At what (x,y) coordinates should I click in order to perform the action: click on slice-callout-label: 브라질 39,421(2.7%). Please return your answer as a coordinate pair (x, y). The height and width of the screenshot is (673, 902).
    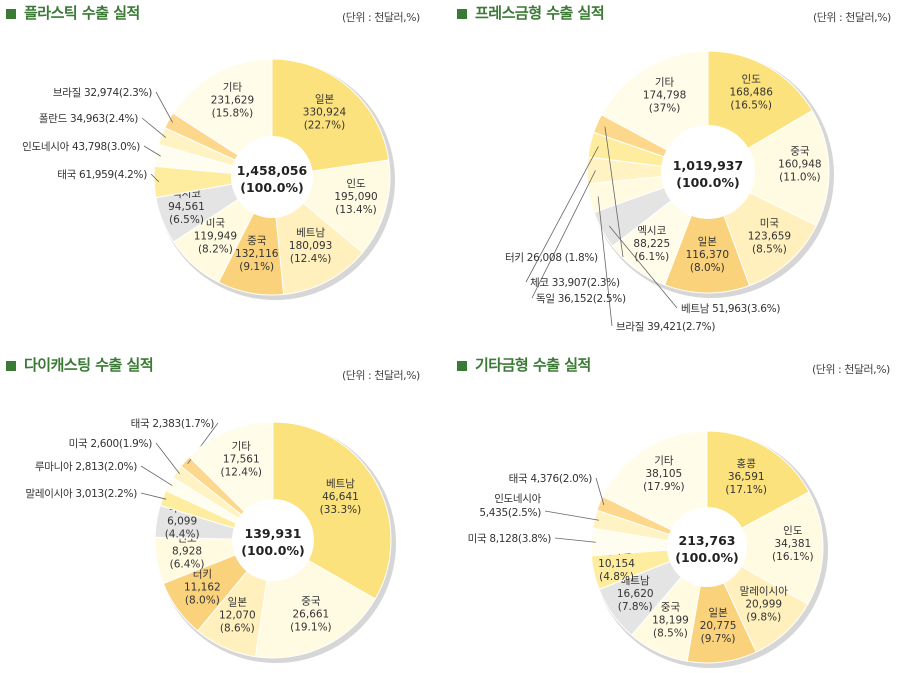
    Looking at the image, I should click on (665, 327).